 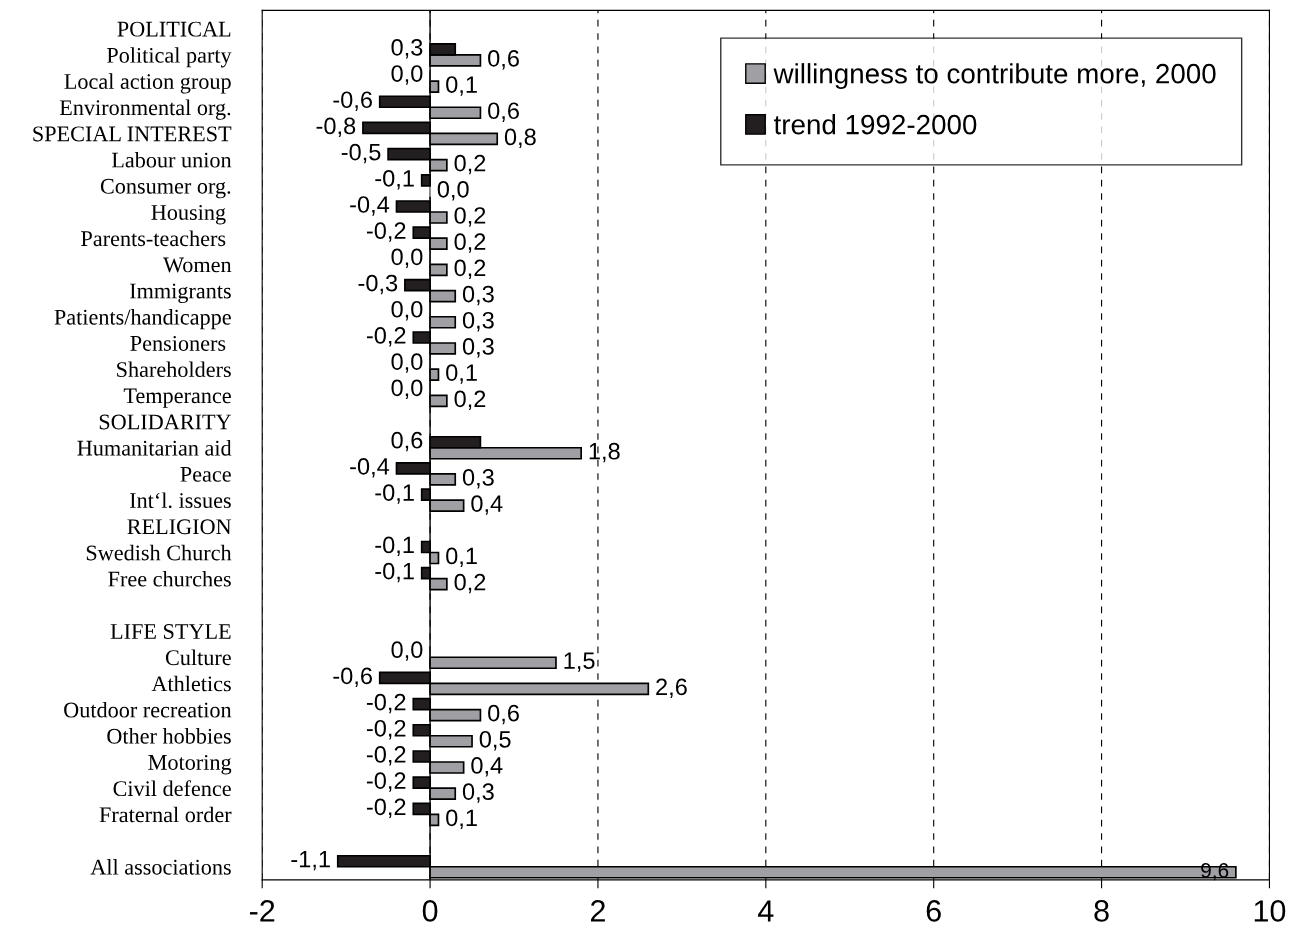 What do you see at coordinates (170, 631) in the screenshot?
I see `y-tick-label: LIFE STYLE` at bounding box center [170, 631].